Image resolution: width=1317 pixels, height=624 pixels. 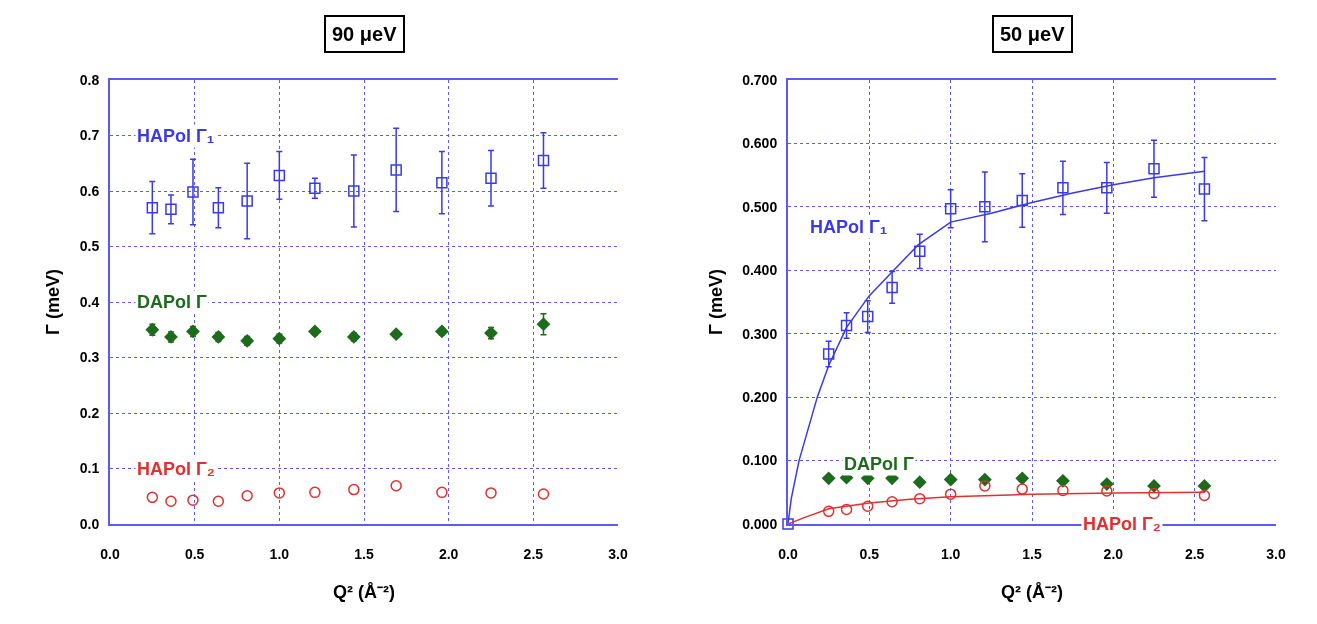 What do you see at coordinates (89, 246) in the screenshot?
I see `y-tick-label: 0.5` at bounding box center [89, 246].